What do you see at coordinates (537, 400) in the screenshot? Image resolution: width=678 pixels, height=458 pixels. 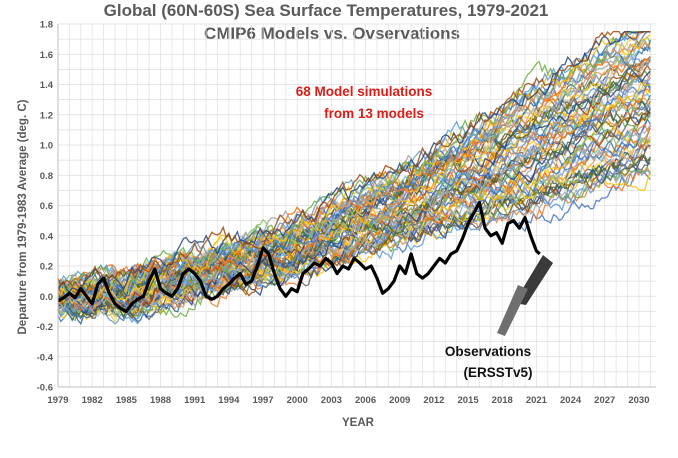 I see `x-tick-label: 2021` at bounding box center [537, 400].